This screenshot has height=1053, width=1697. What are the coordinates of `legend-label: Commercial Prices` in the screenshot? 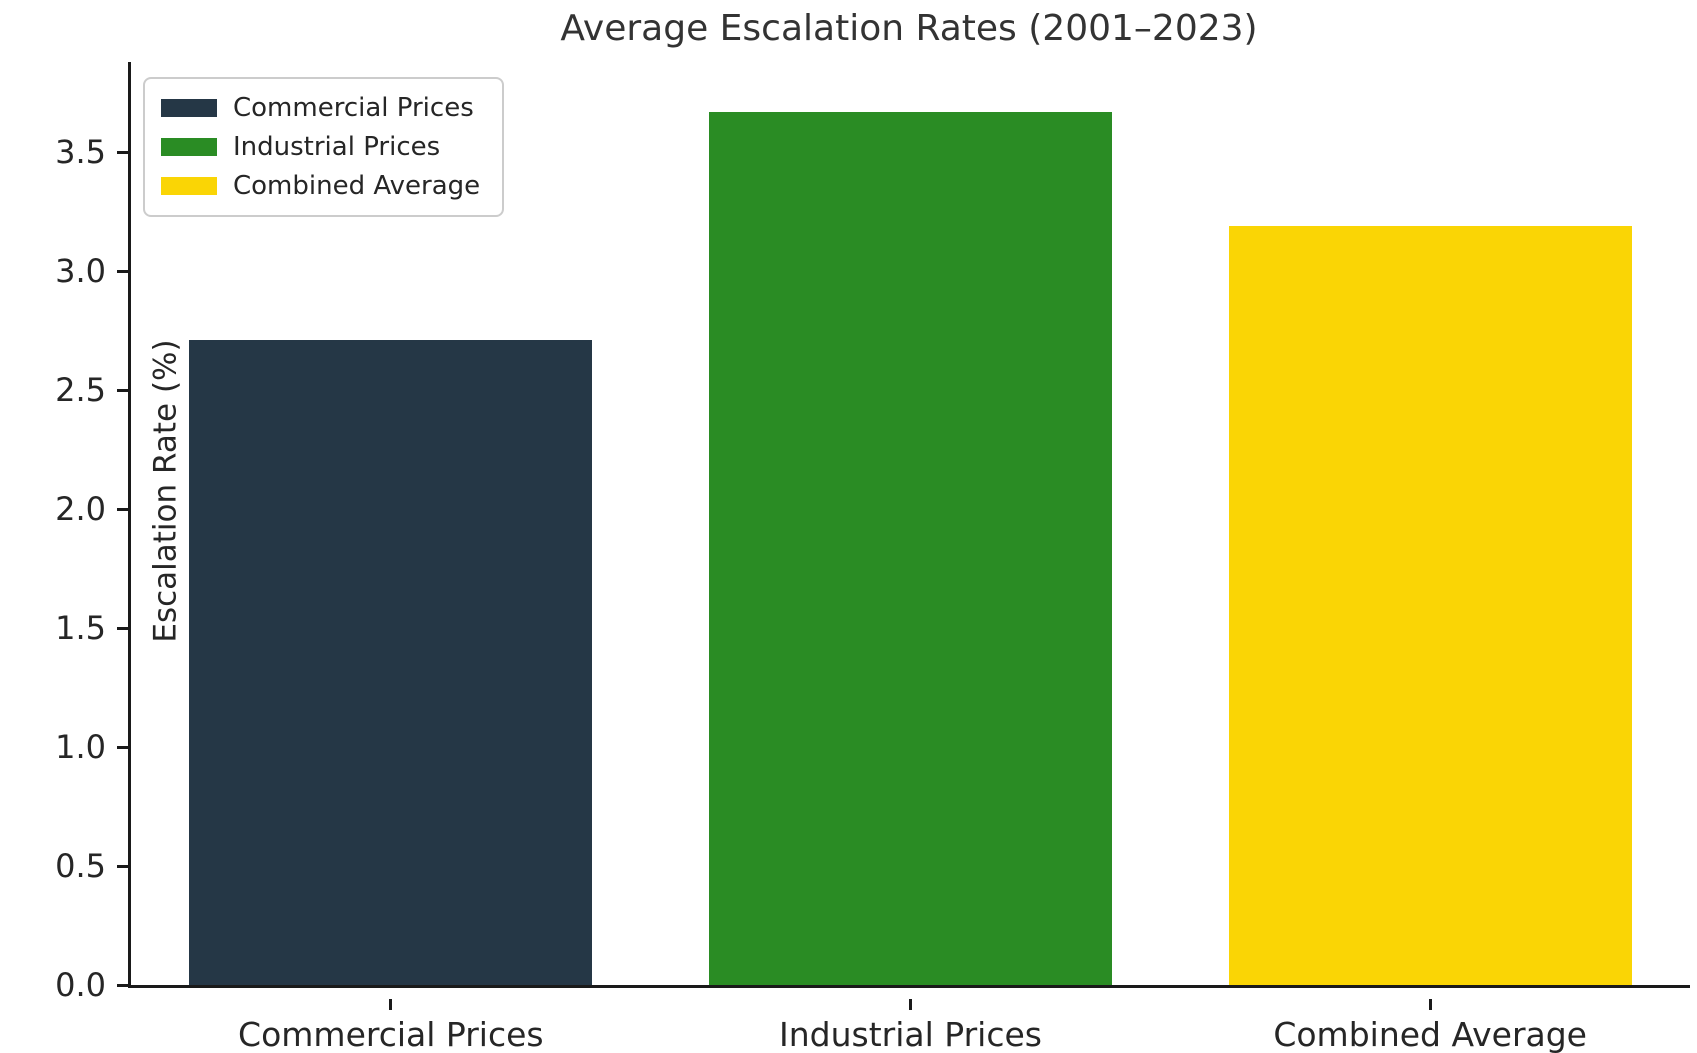 It's located at (353, 108).